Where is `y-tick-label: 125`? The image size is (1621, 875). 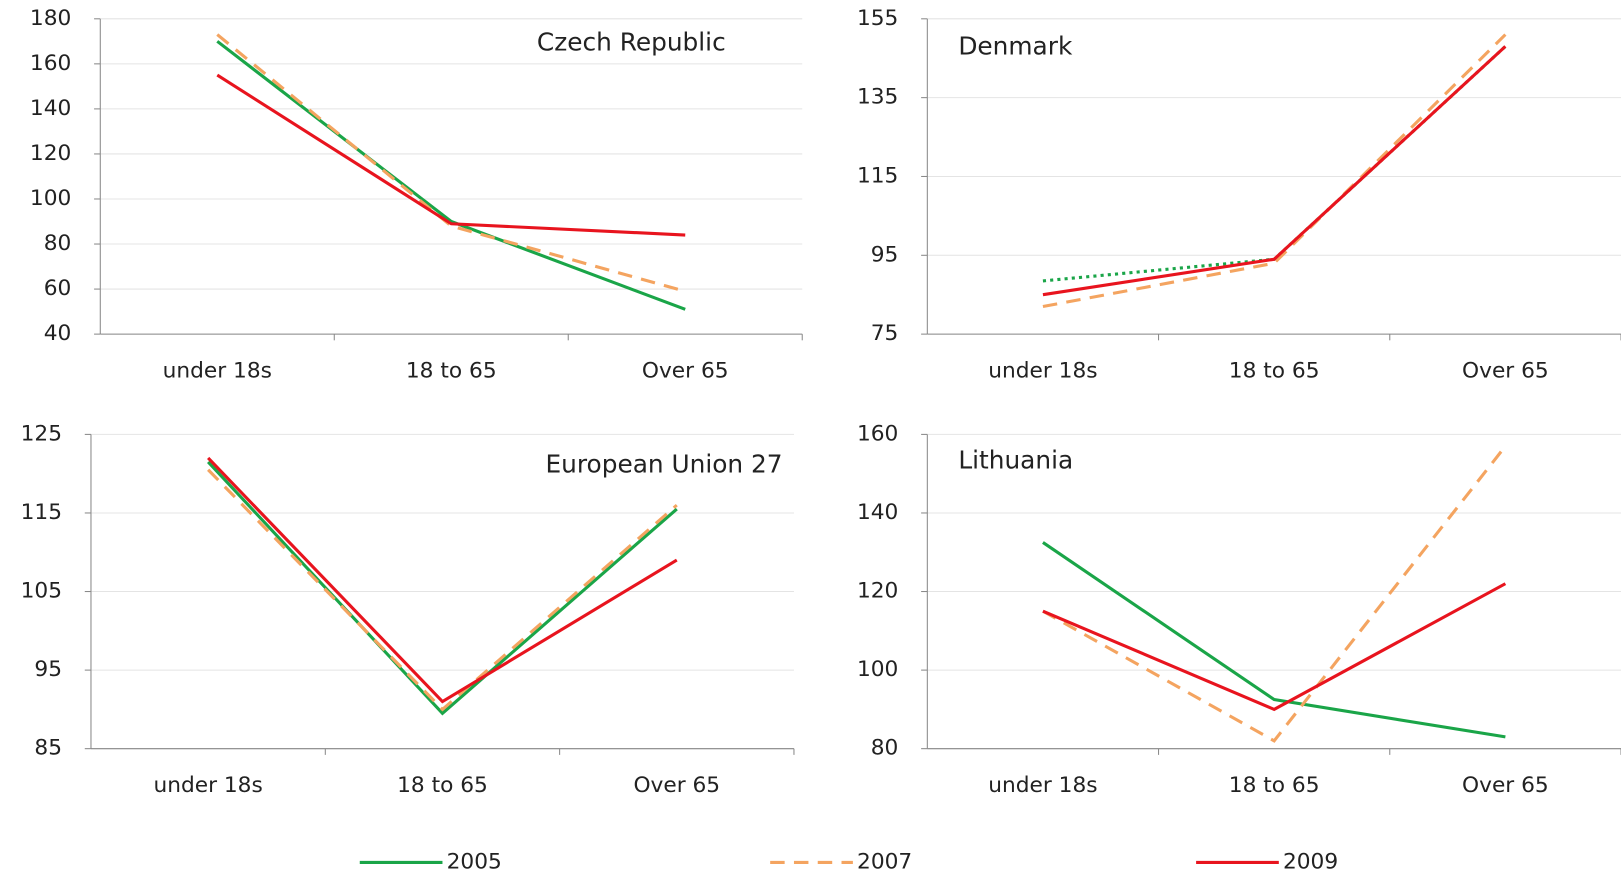 y-tick-label: 125 is located at coordinates (41, 433).